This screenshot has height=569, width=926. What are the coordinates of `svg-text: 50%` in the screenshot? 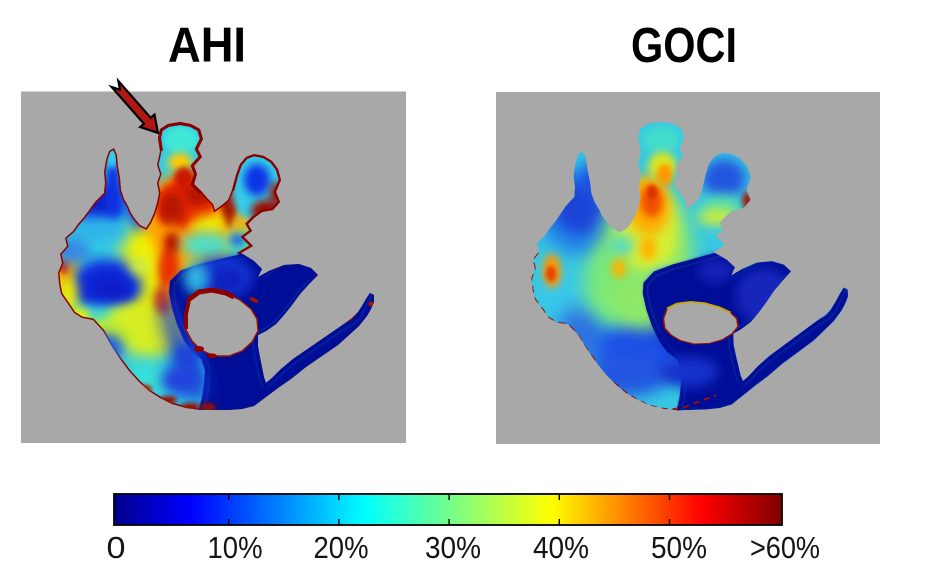 It's located at (679, 547).